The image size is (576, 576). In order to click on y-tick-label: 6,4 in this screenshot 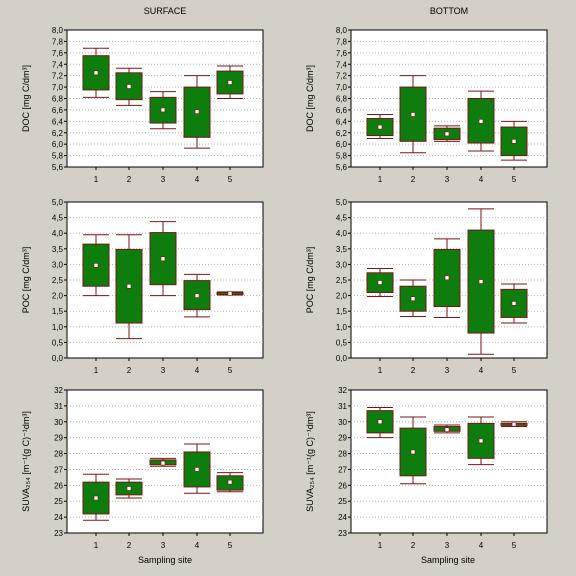, I will do `click(342, 121)`.